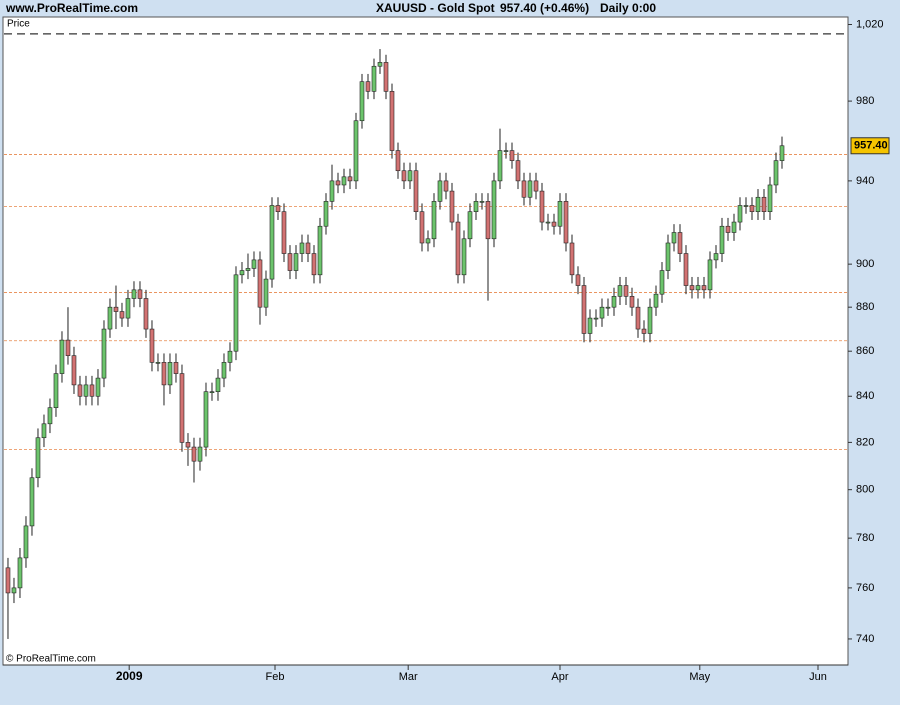  I want to click on x-tick-label: Jun, so click(818, 677).